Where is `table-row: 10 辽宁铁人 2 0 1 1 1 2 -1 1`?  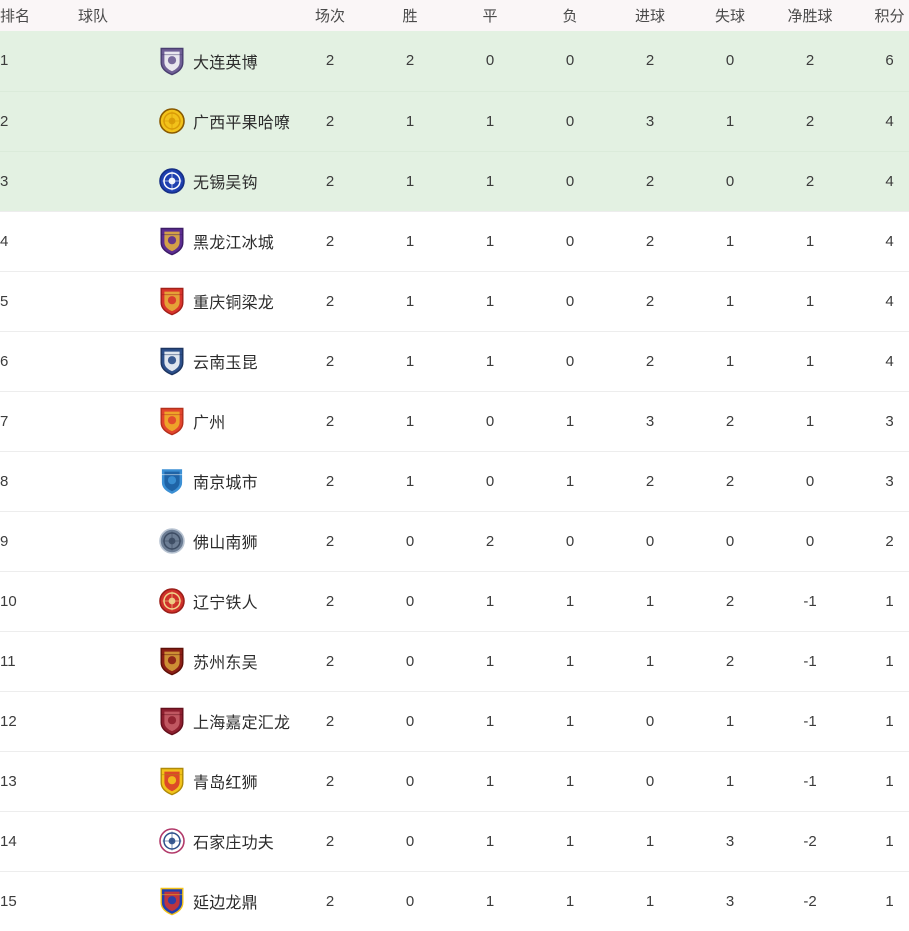
table-row: 10 辽宁铁人 2 0 1 1 1 2 -1 1 is located at coordinates (454, 600).